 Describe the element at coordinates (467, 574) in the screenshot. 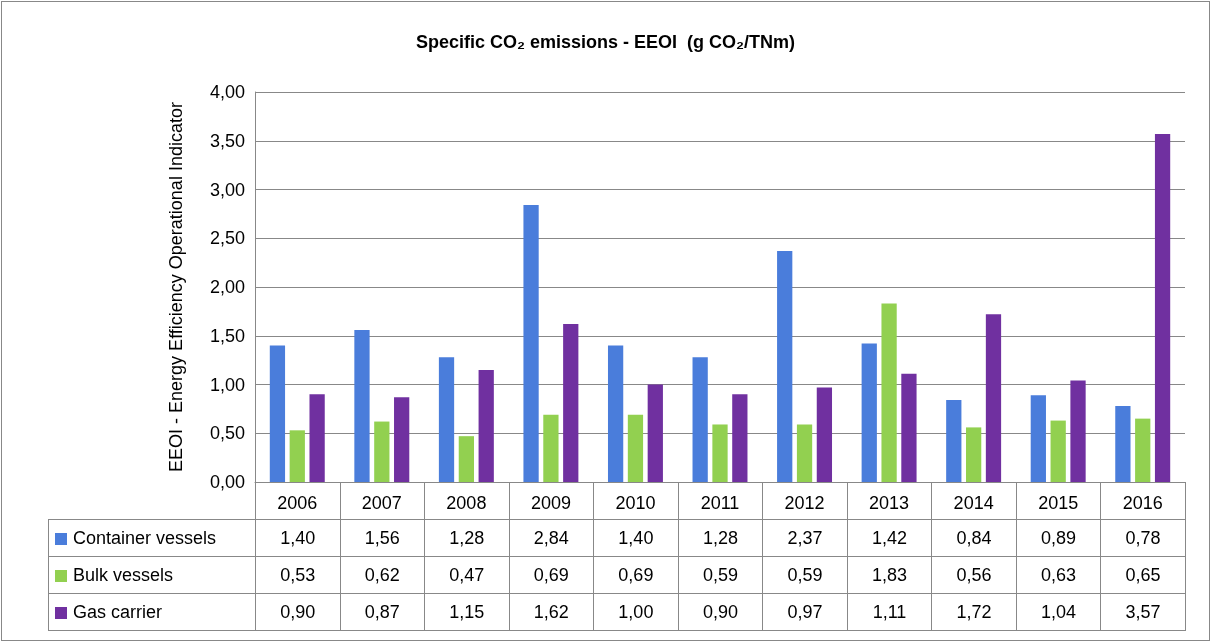

I see `data-label: 0,47` at that location.